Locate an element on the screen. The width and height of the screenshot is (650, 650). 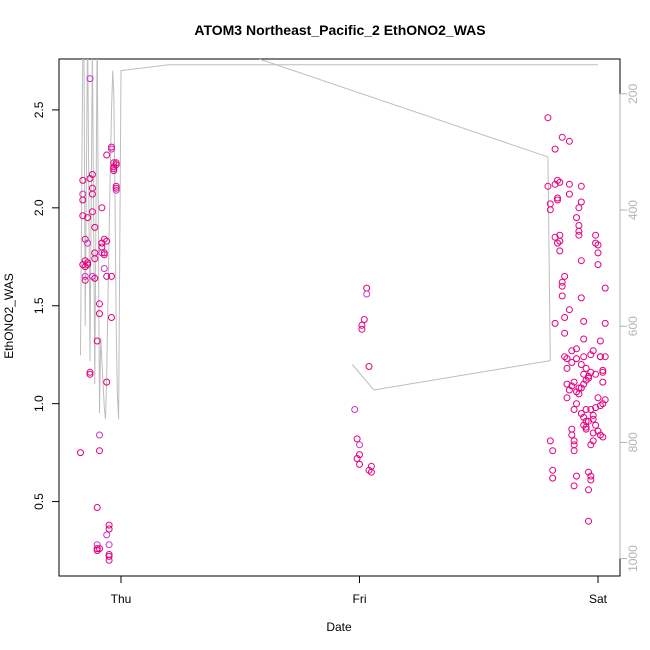
chart-title: ATOM3 Northeast_Pacific_2 EthONO2_WAS is located at coordinates (339, 30).